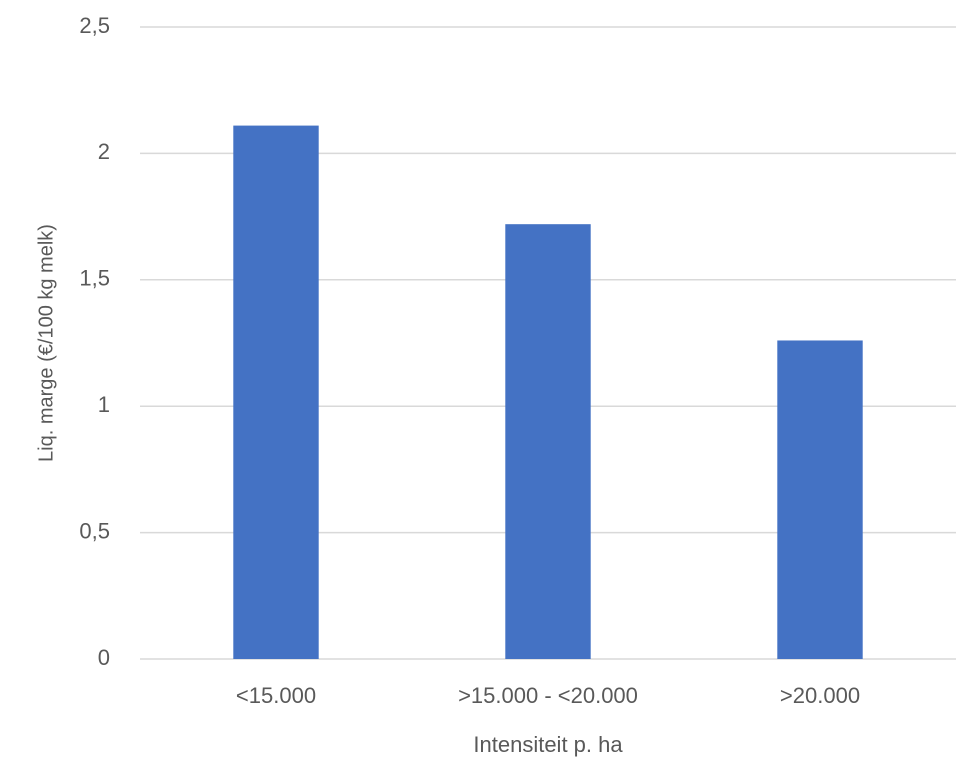  Describe the element at coordinates (548, 744) in the screenshot. I see `x-axis-title: Intensiteit p. ha` at that location.